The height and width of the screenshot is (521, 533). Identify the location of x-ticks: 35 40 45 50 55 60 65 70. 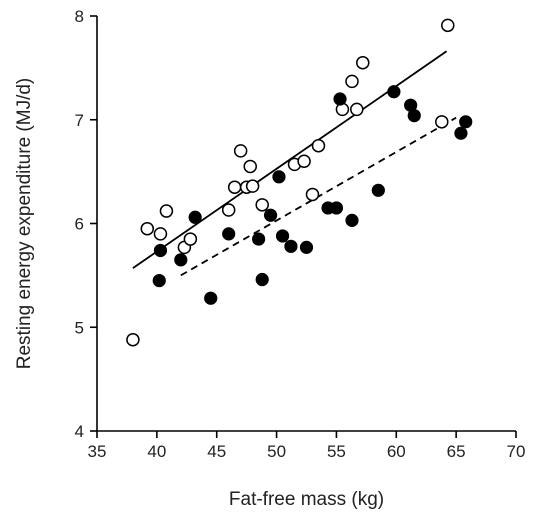
(307, 446).